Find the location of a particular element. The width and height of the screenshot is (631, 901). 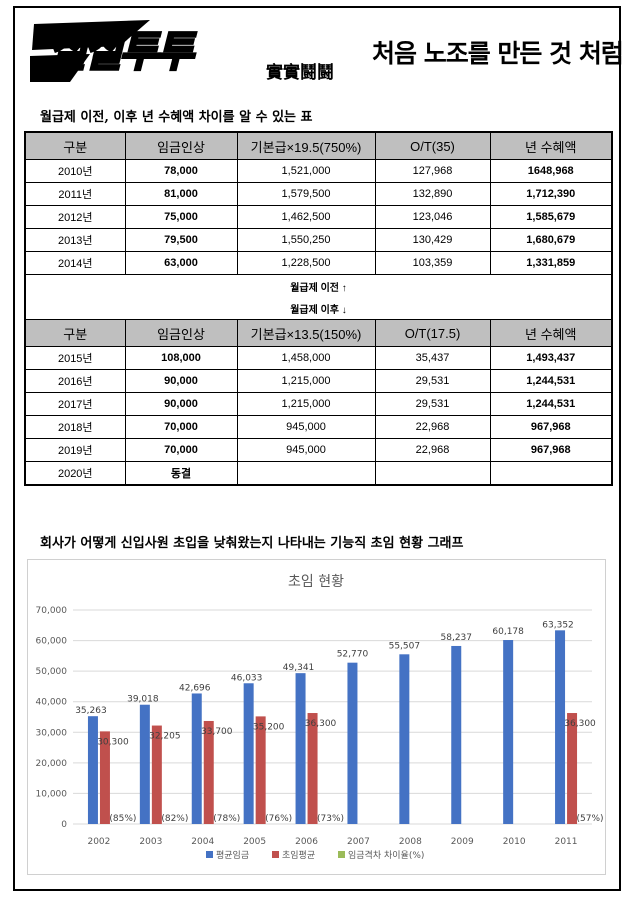

table-cell: 63,000 is located at coordinates (181, 263).